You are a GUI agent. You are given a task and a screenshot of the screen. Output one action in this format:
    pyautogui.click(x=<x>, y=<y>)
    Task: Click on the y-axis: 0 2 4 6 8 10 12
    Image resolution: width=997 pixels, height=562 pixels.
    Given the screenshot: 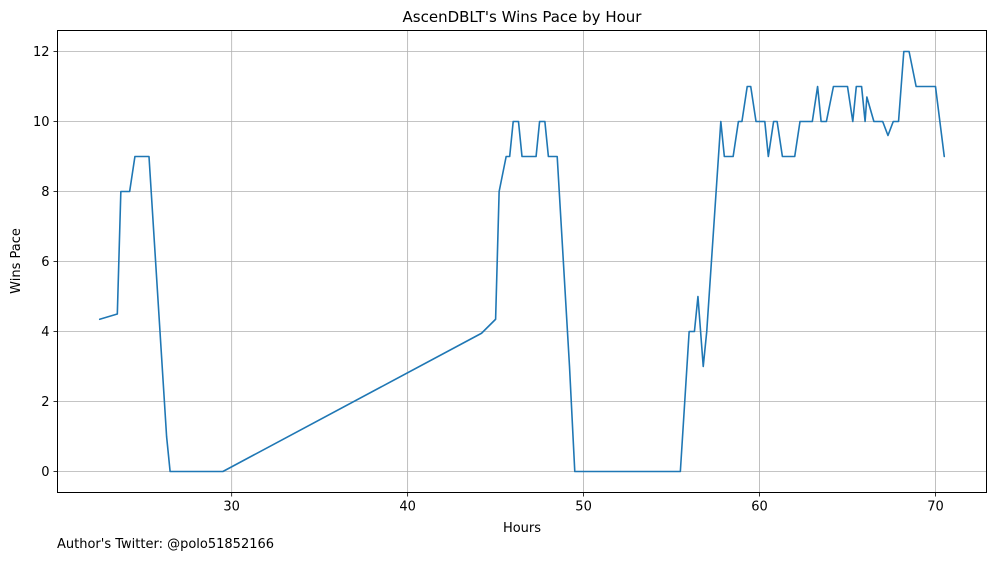 What is the action you would take?
    pyautogui.click(x=45, y=262)
    